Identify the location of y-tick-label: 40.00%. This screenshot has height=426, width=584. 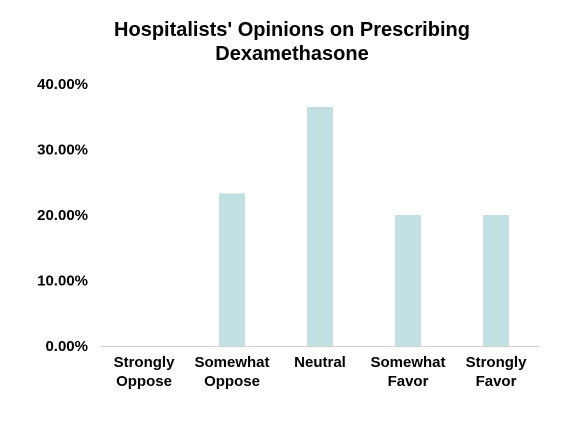
(62, 84).